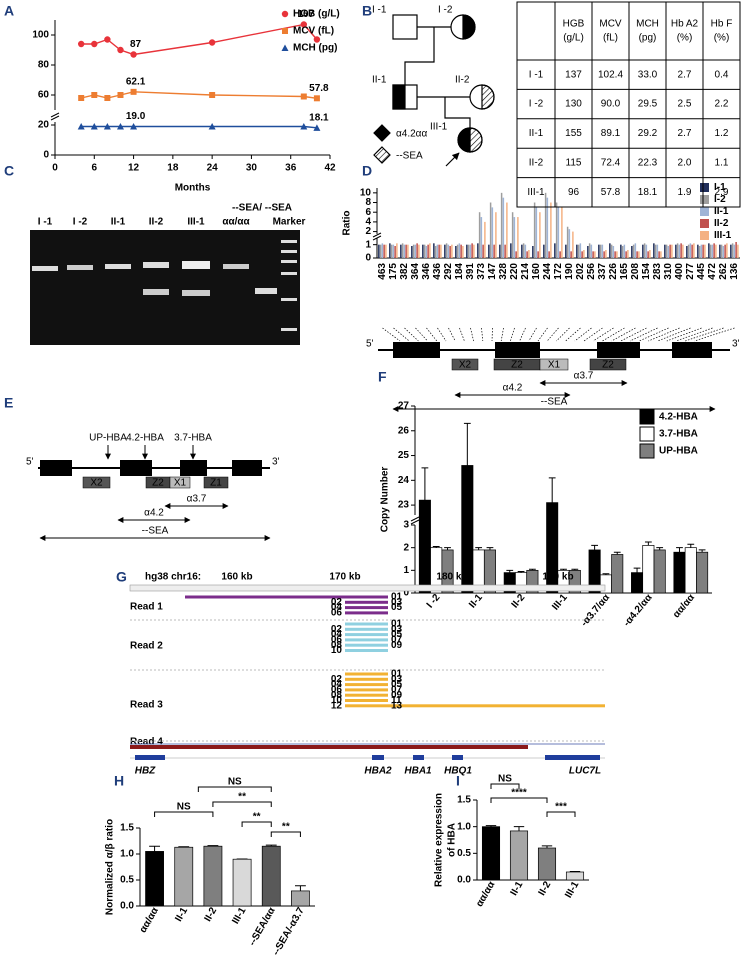 This screenshot has width=742, height=963. What do you see at coordinates (418, 771) in the screenshot?
I see `gene-label: HBA1` at bounding box center [418, 771].